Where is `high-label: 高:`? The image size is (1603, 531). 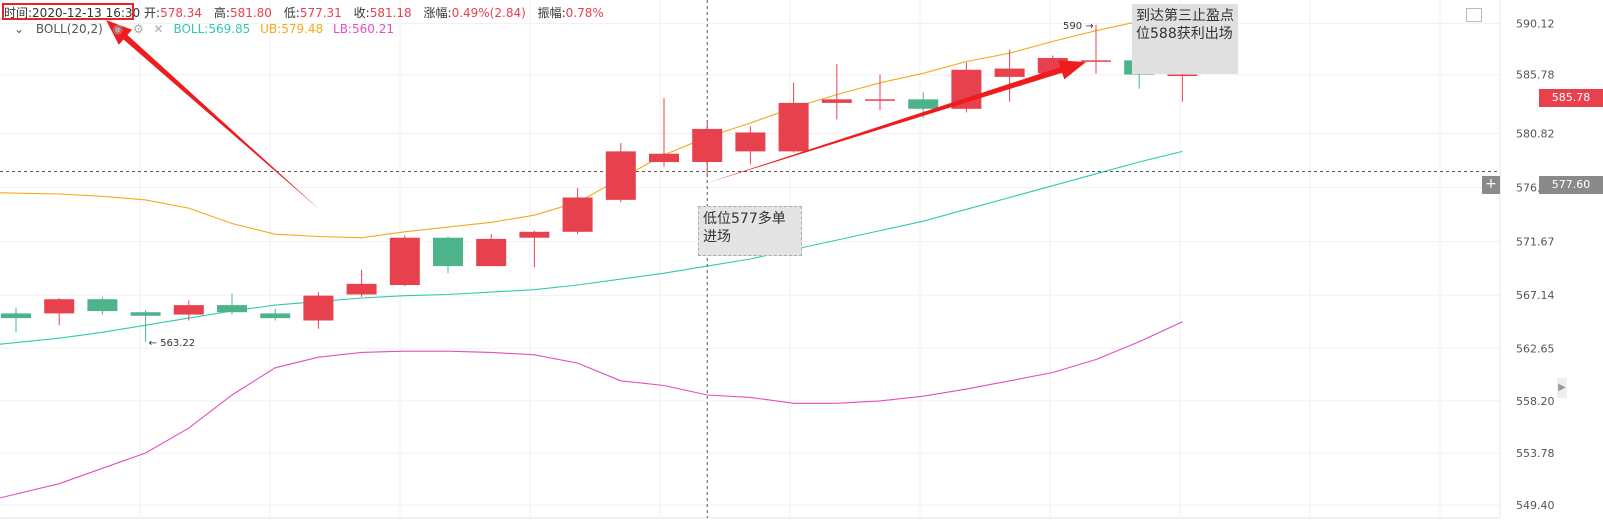 high-label: 高: is located at coordinates (221, 13).